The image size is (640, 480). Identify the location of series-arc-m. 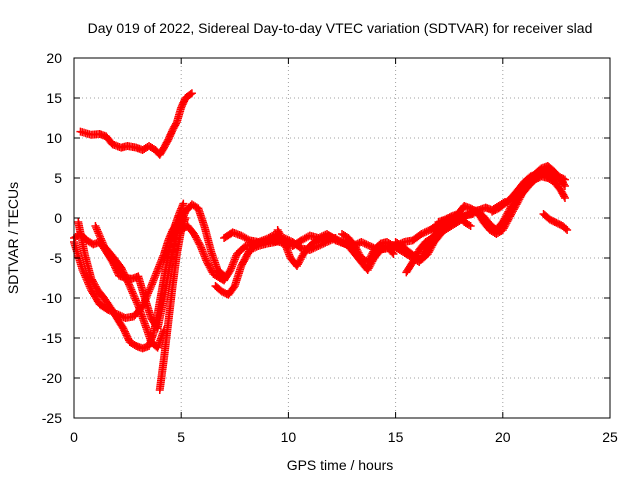
(438, 243).